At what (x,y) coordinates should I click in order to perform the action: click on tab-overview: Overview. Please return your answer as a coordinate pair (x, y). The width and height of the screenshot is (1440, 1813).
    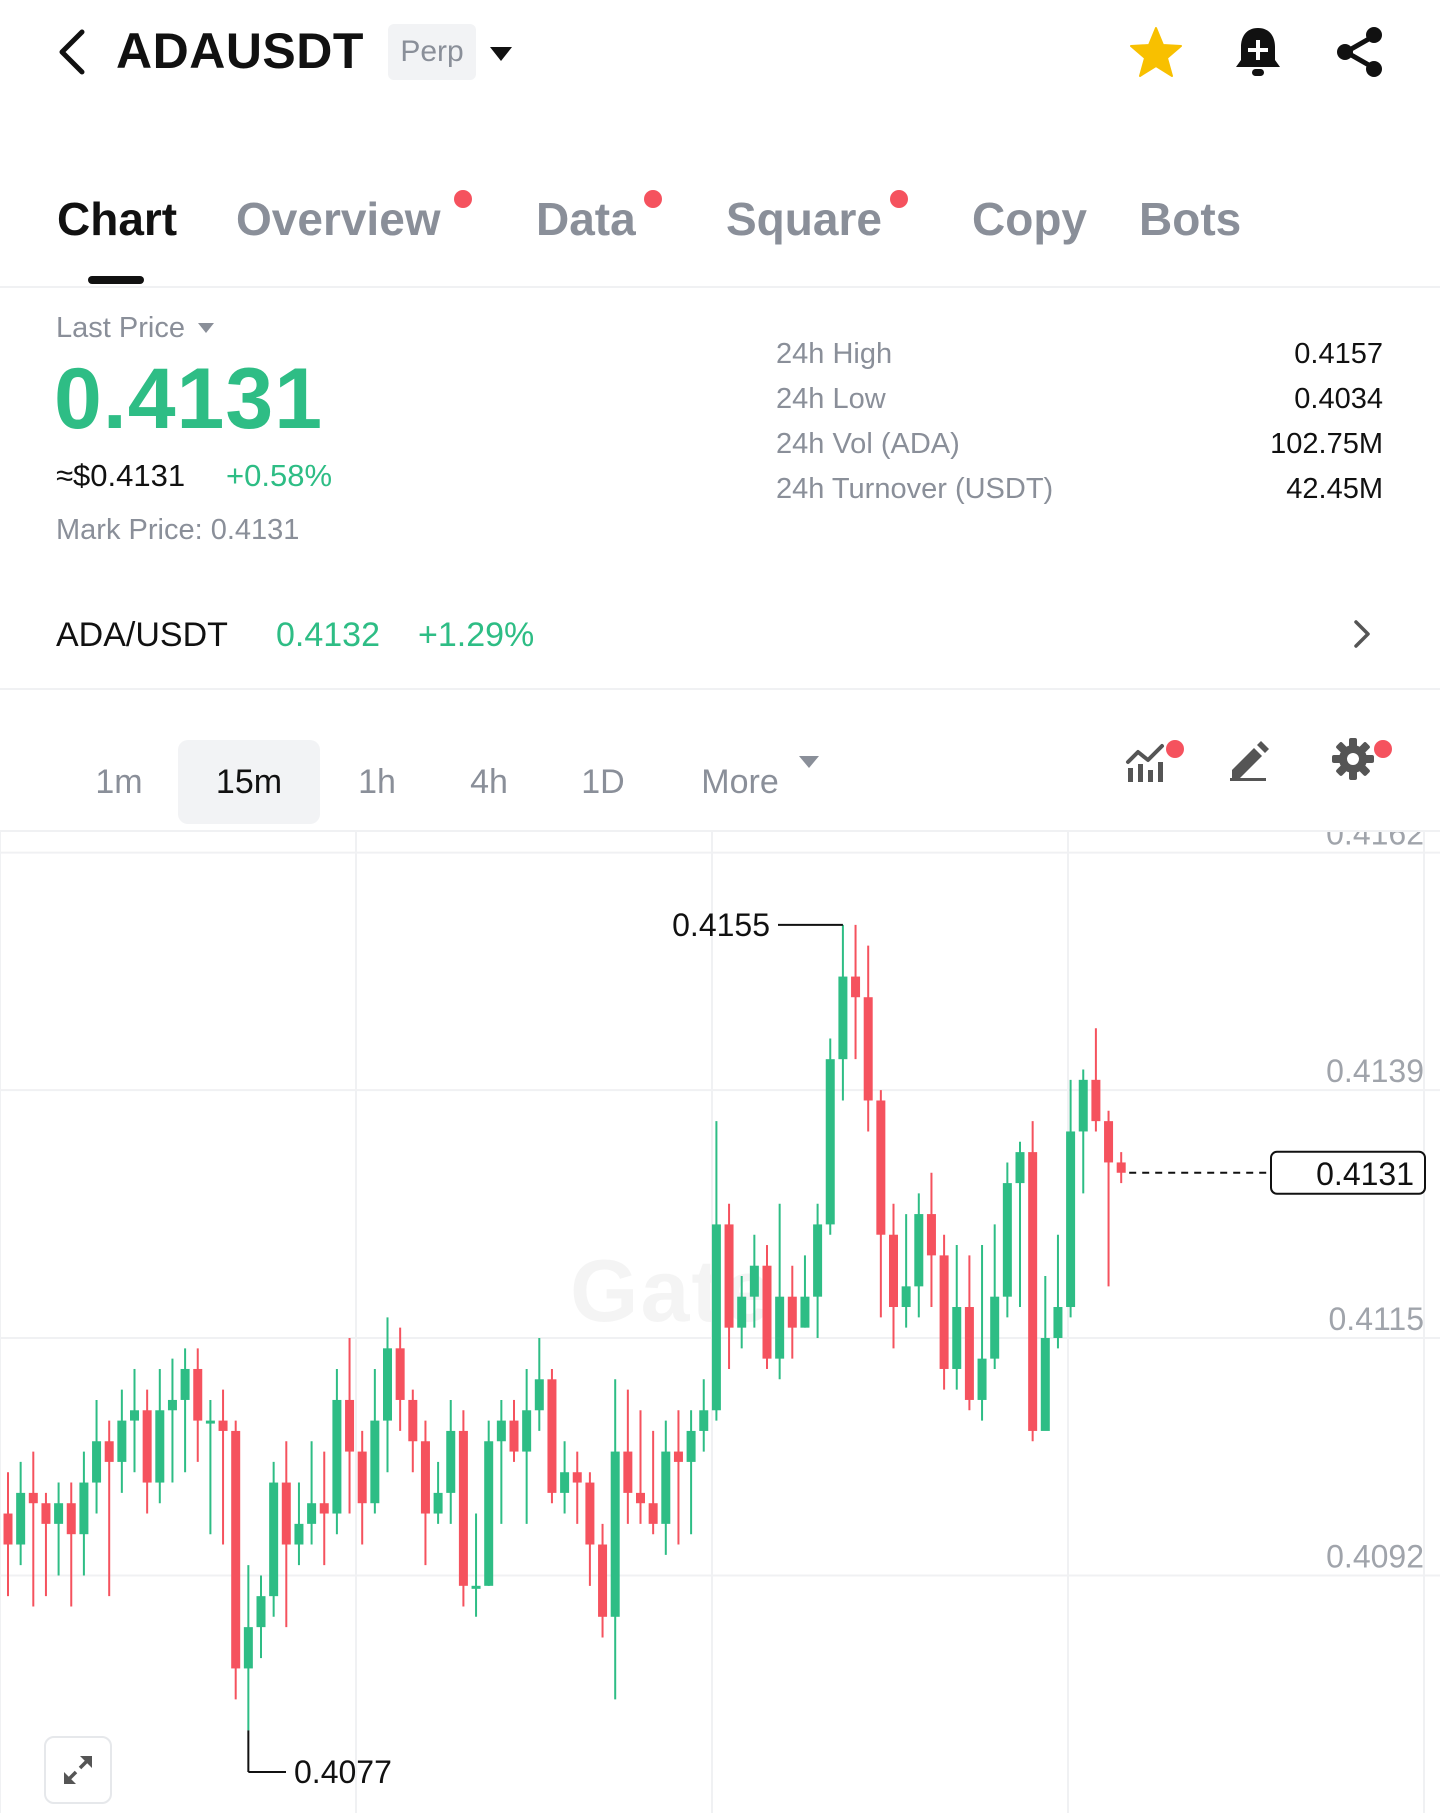
    Looking at the image, I should click on (338, 219).